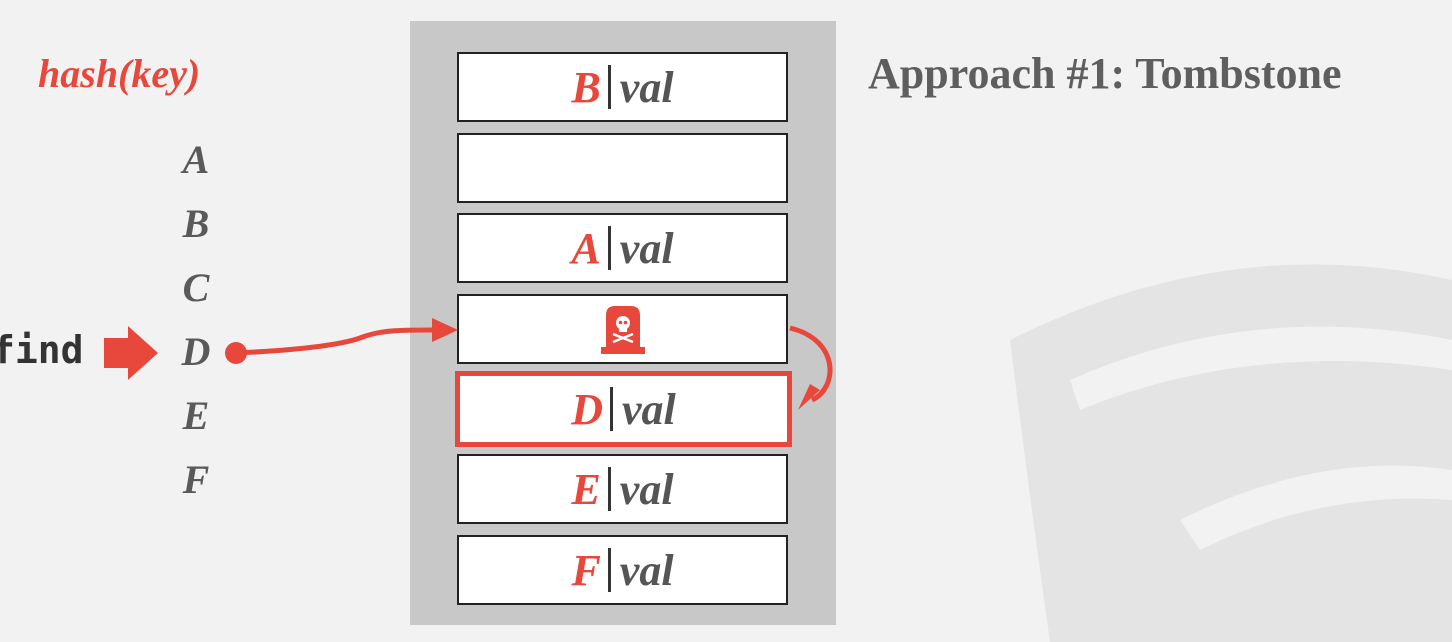  Describe the element at coordinates (809, 397) in the screenshot. I see `linear-probe-arrowhead` at that location.